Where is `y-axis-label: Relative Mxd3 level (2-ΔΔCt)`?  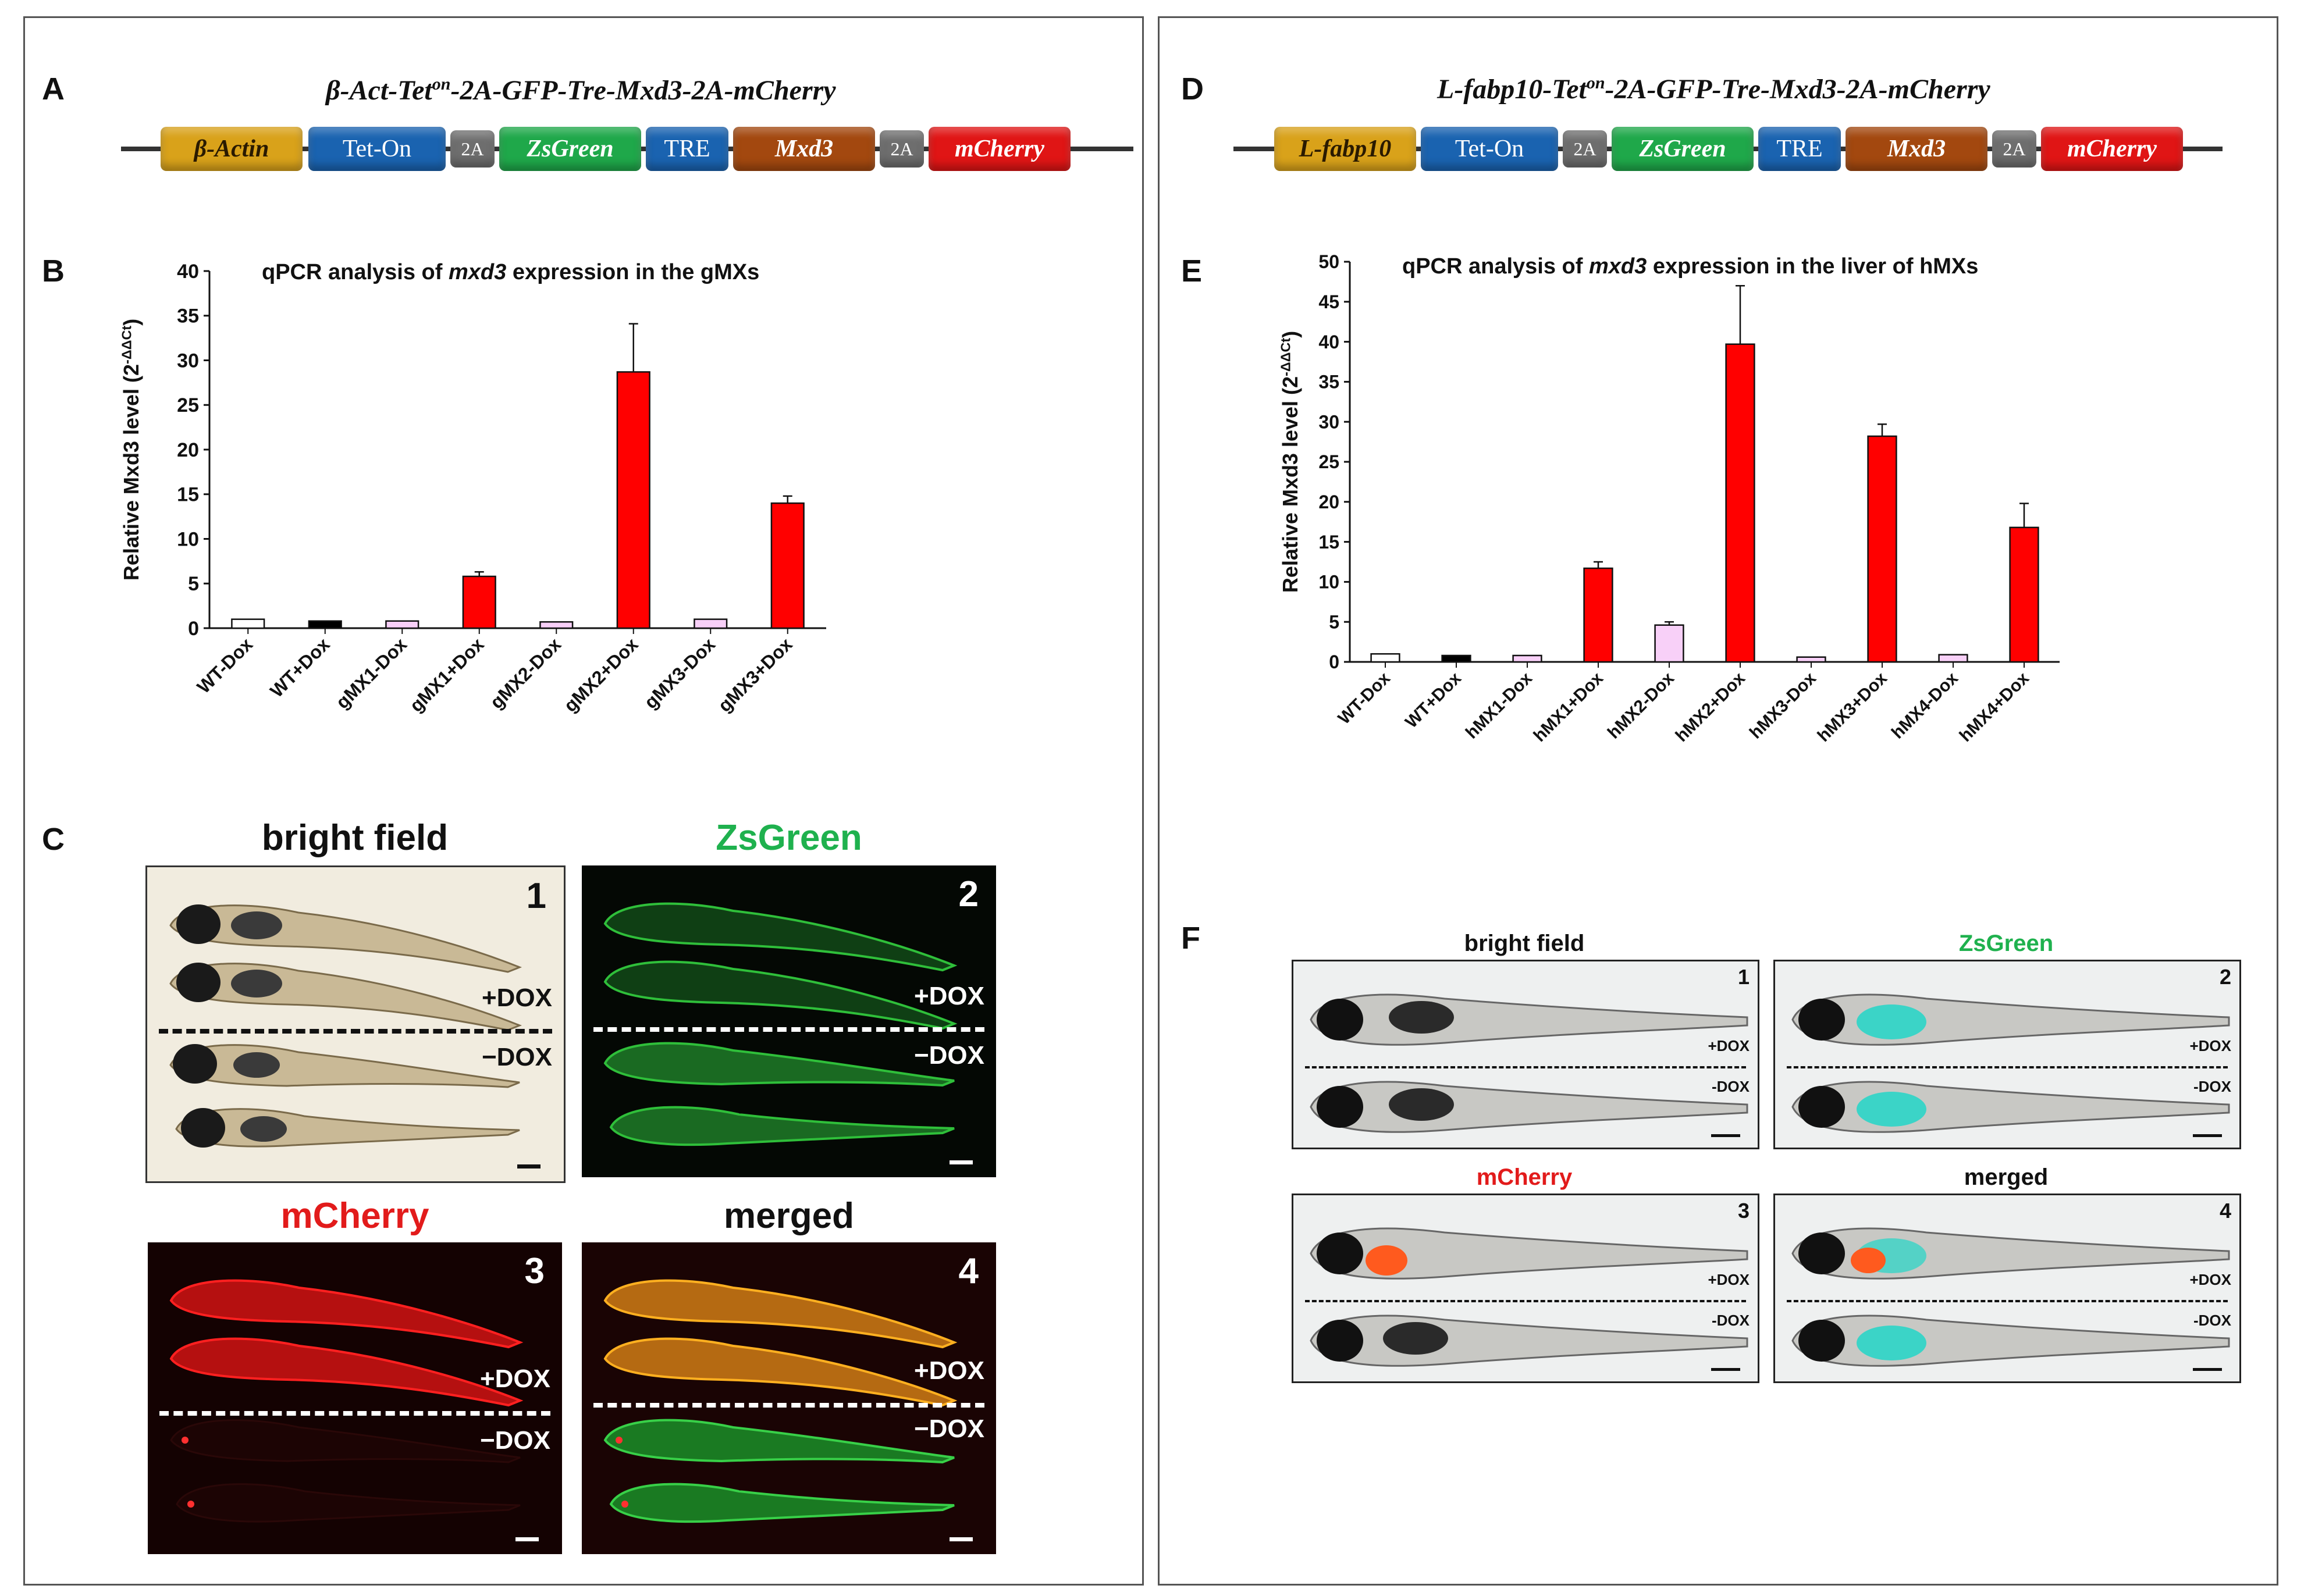
y-axis-label: Relative Mxd3 level (2-ΔΔCt) is located at coordinates (131, 449).